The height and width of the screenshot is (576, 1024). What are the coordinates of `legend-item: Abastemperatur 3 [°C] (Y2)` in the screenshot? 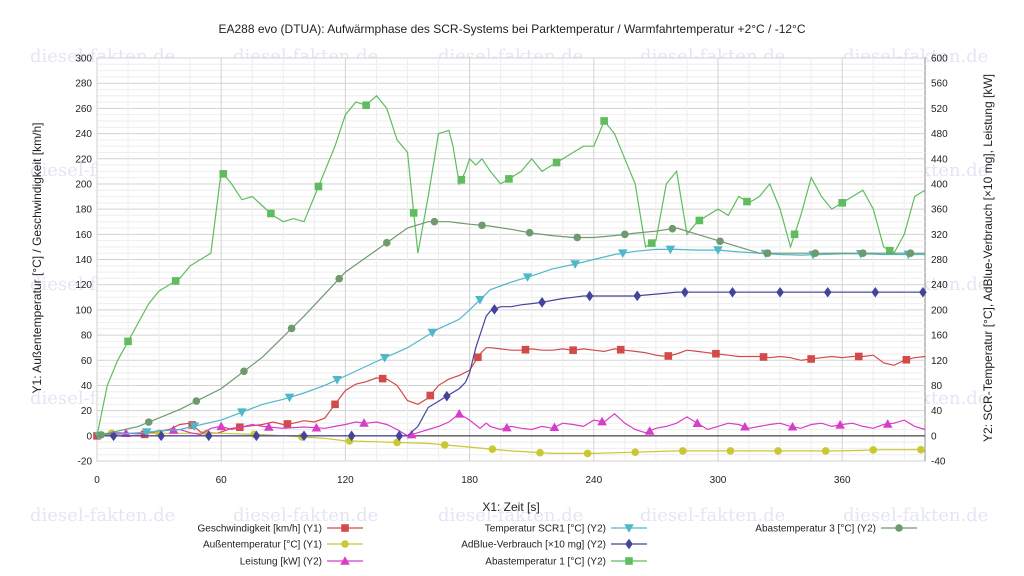 It's located at (836, 529).